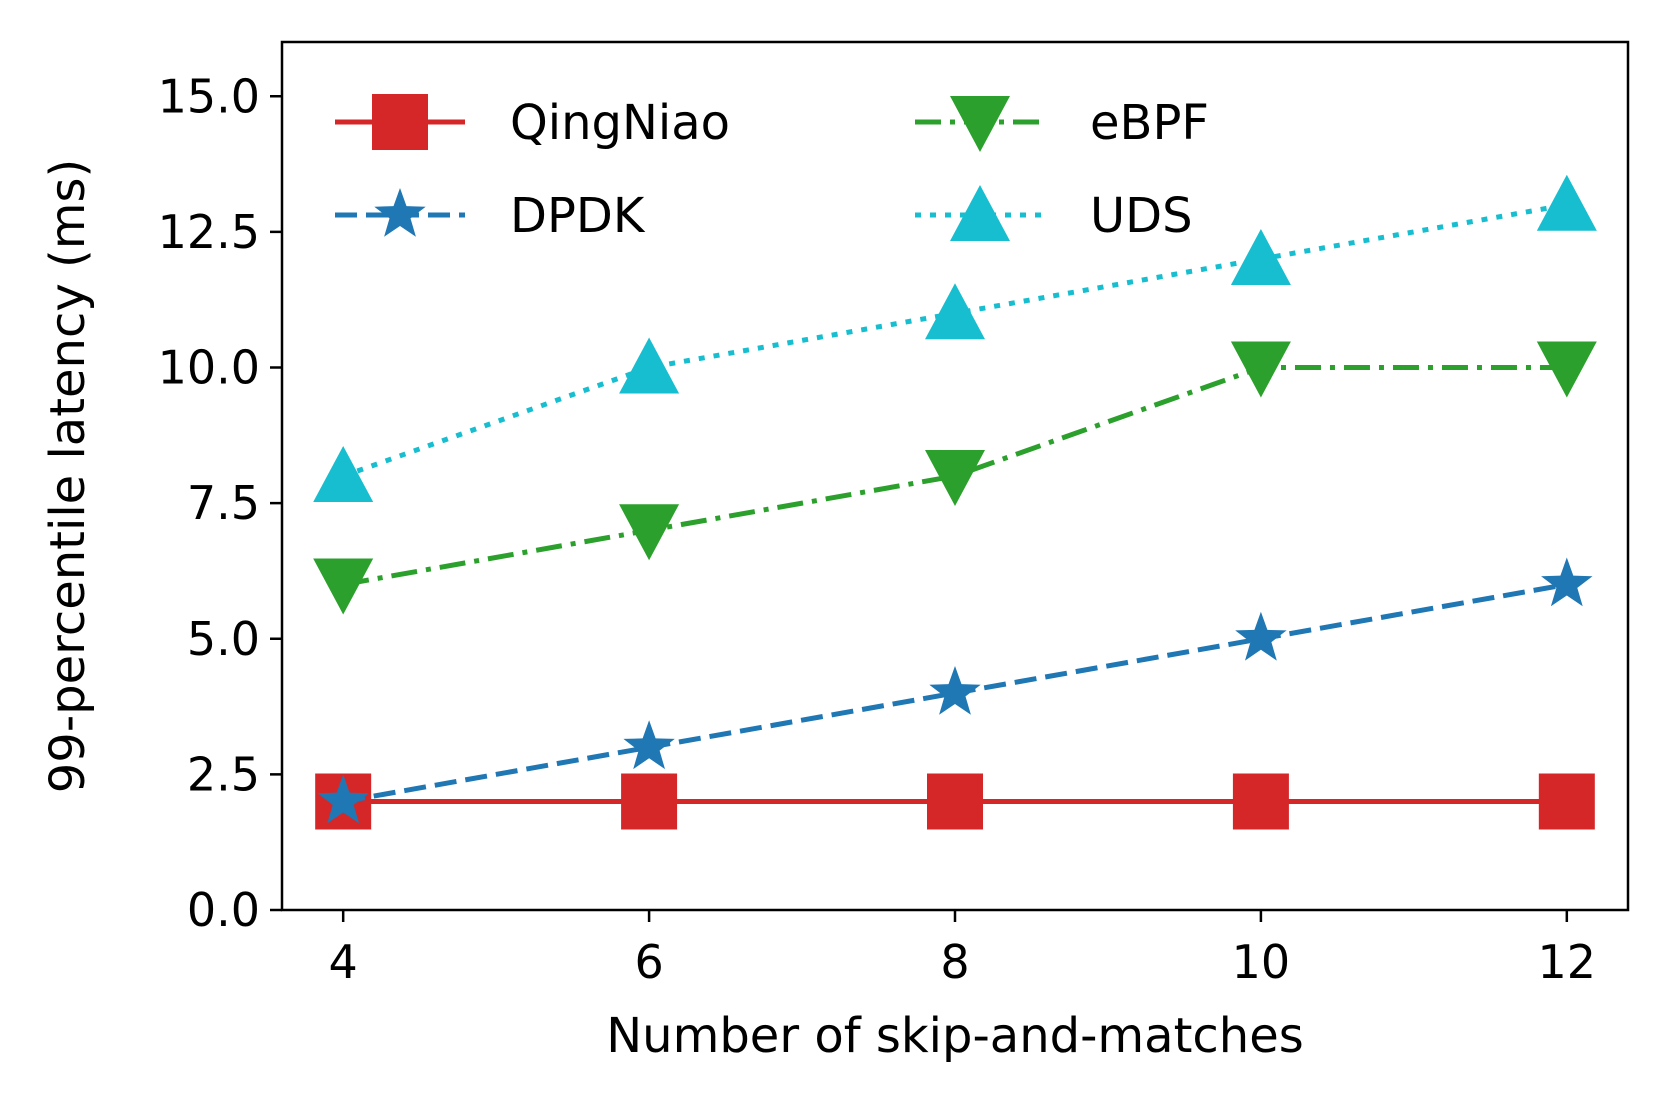  What do you see at coordinates (223, 639) in the screenshot?
I see `y-tick-label: 5.0` at bounding box center [223, 639].